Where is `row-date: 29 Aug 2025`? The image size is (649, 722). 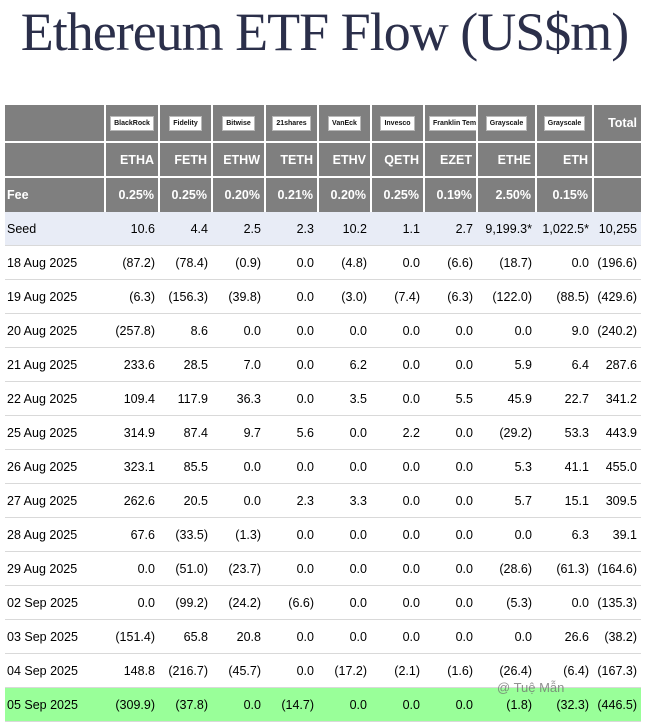
row-date: 29 Aug 2025 is located at coordinates (55, 568).